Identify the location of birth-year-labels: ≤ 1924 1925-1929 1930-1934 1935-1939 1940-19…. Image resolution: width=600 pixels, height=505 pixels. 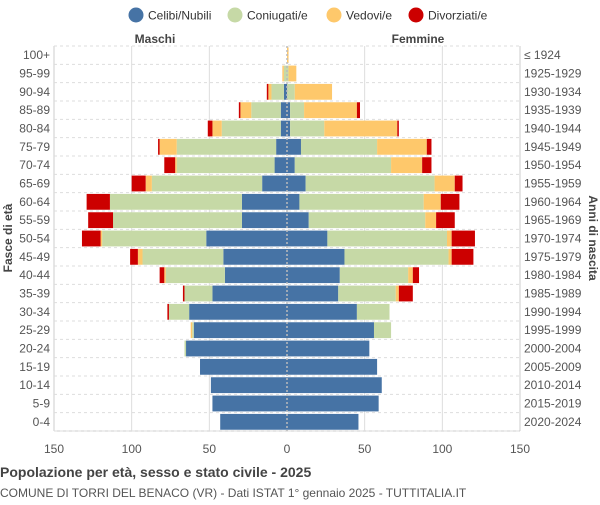
(553, 238).